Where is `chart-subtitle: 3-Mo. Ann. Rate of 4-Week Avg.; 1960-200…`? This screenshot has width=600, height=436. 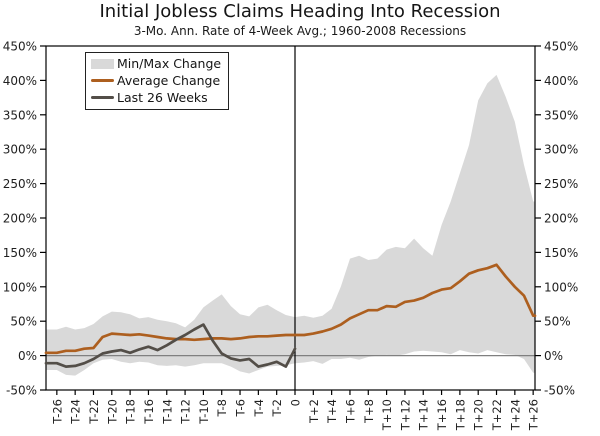 chart-subtitle: 3-Mo. Ann. Rate of 4-Week Avg.; 1960-200… is located at coordinates (300, 31).